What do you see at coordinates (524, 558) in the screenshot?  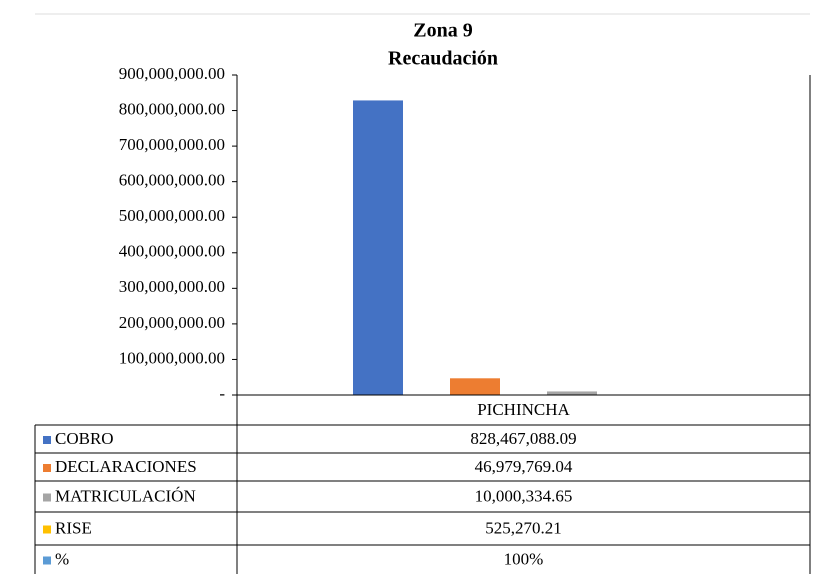 I see `data-label: 100%` at bounding box center [524, 558].